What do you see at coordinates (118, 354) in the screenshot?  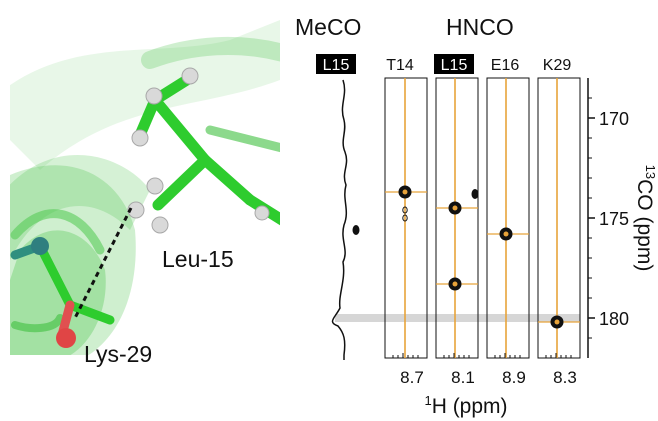 I see `lys-29-label: Lys-29` at bounding box center [118, 354].